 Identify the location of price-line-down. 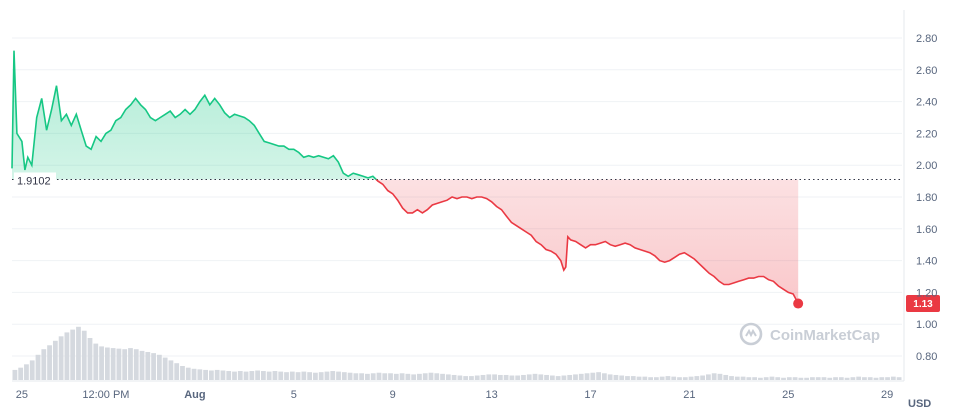
(587, 241).